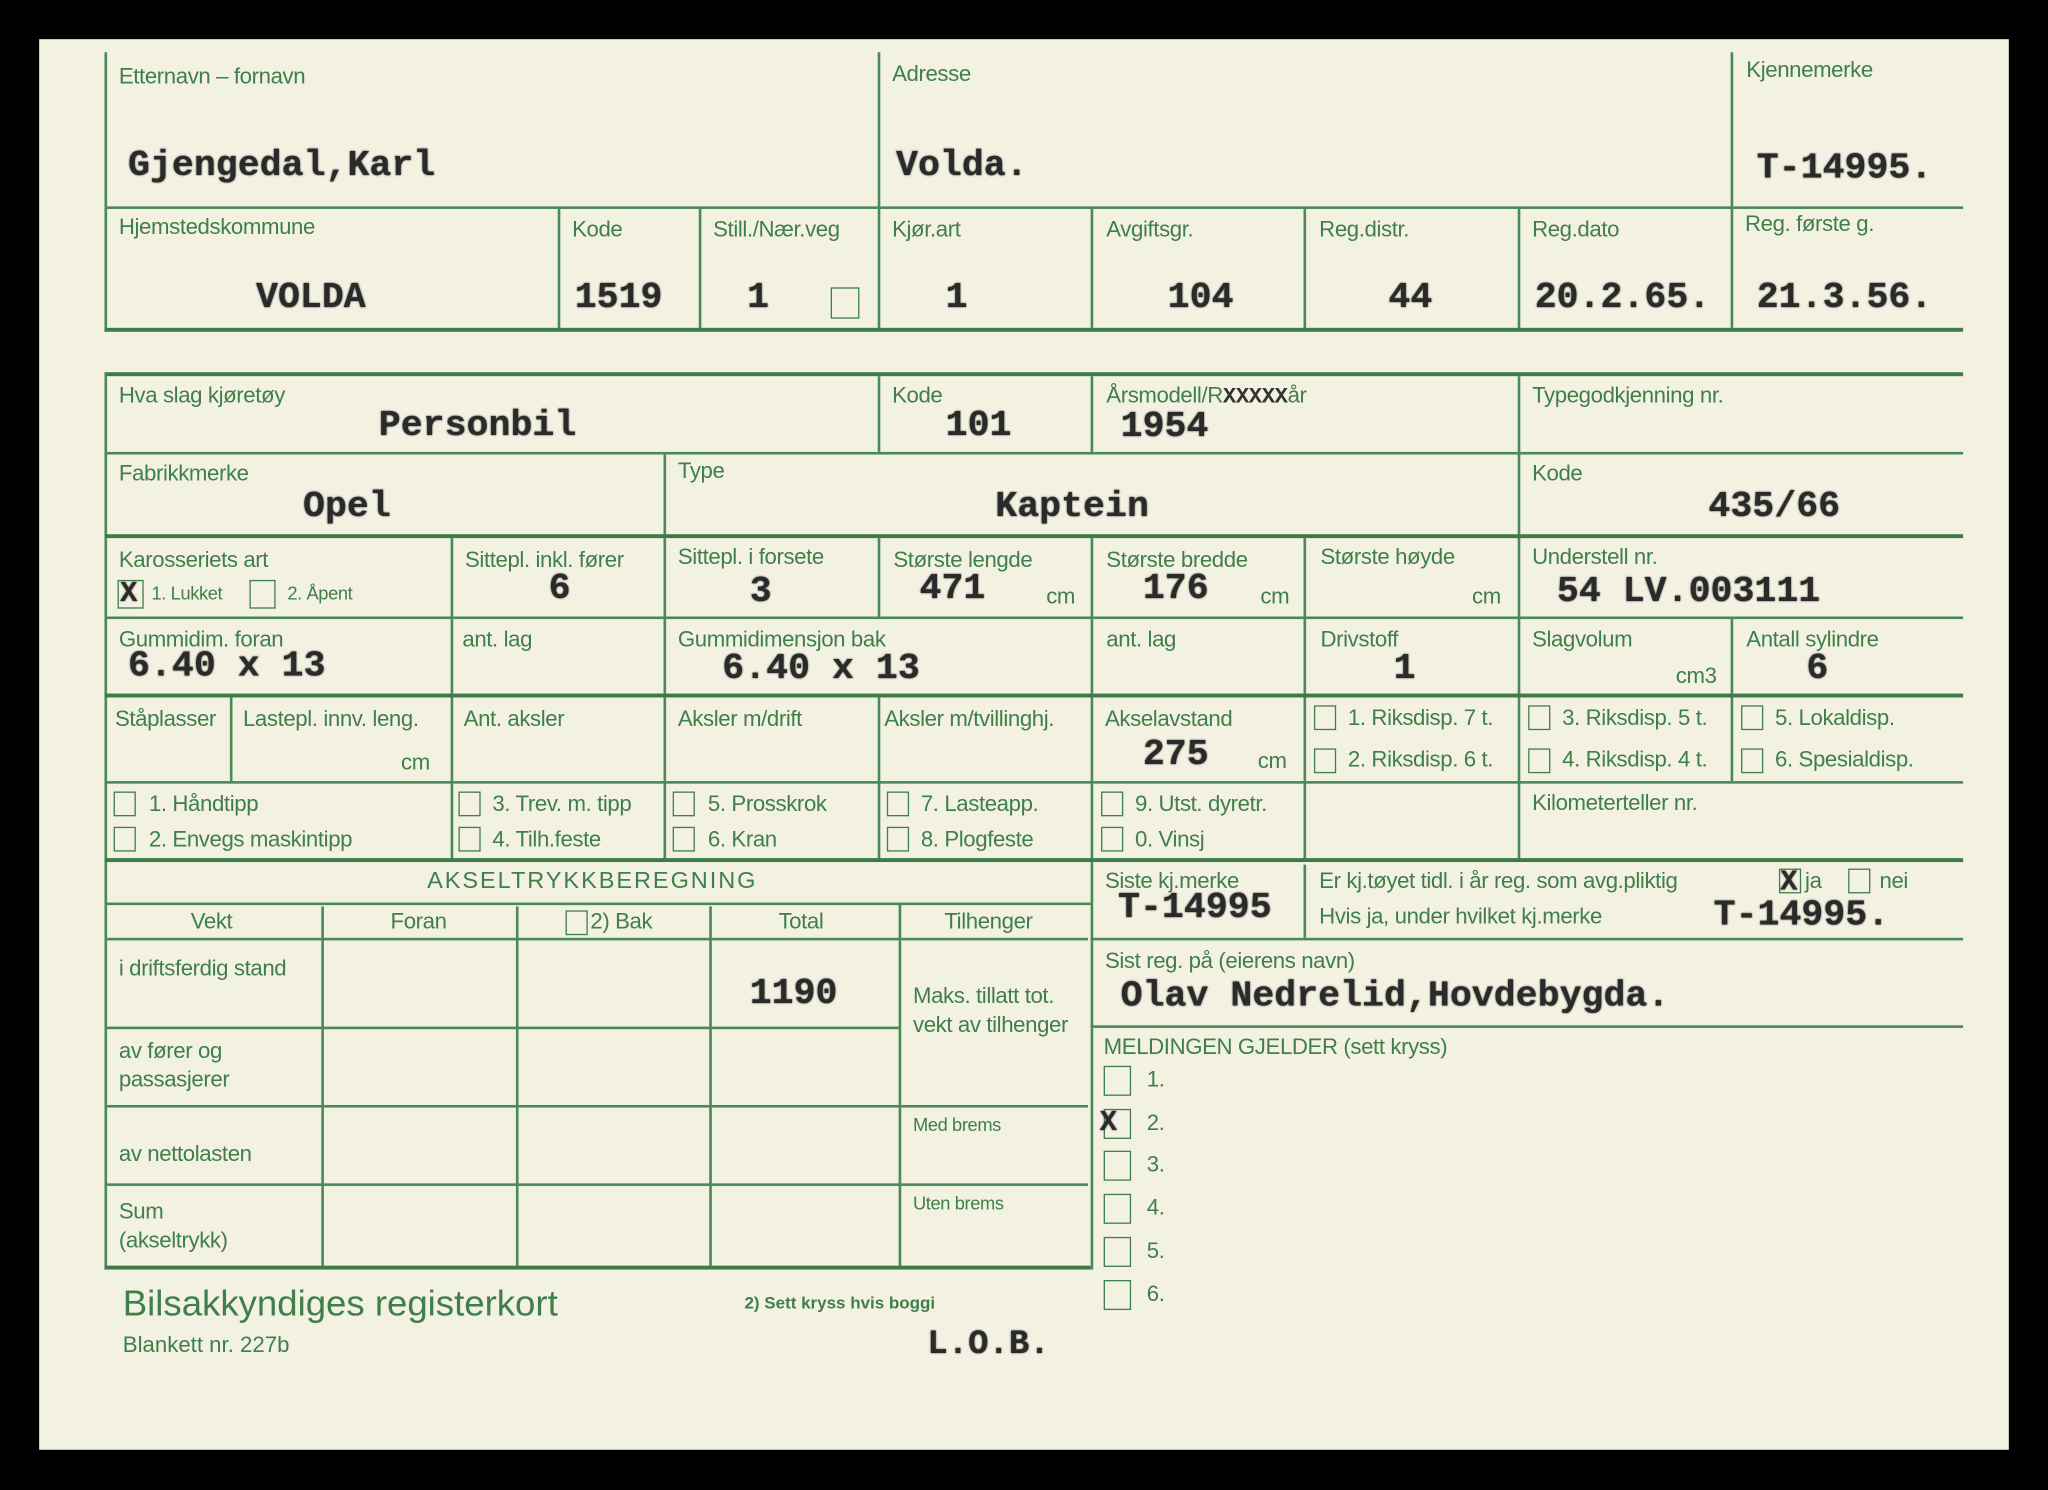  What do you see at coordinates (1117, 1251) in the screenshot?
I see `message-5-checkbox` at bounding box center [1117, 1251].